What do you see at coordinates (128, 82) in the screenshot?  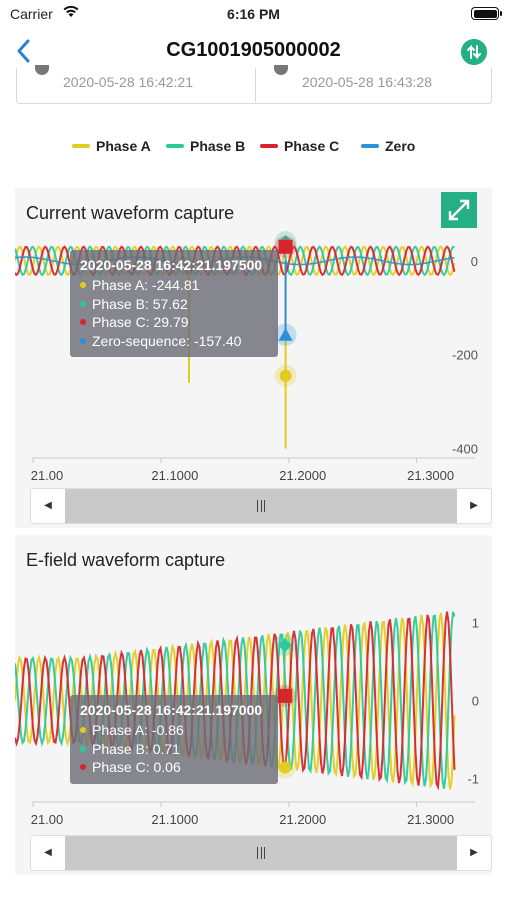 I see `start-date-value: 2020-05-28 16:42:21` at bounding box center [128, 82].